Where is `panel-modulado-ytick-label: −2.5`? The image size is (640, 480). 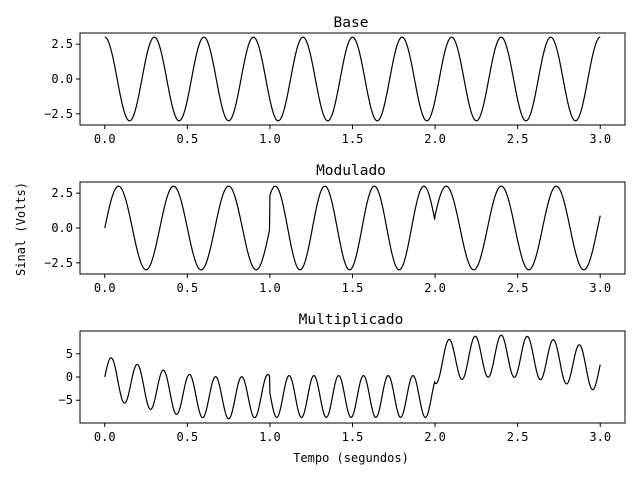
panel-modulado-ytick-label: −2.5 is located at coordinates (58, 263).